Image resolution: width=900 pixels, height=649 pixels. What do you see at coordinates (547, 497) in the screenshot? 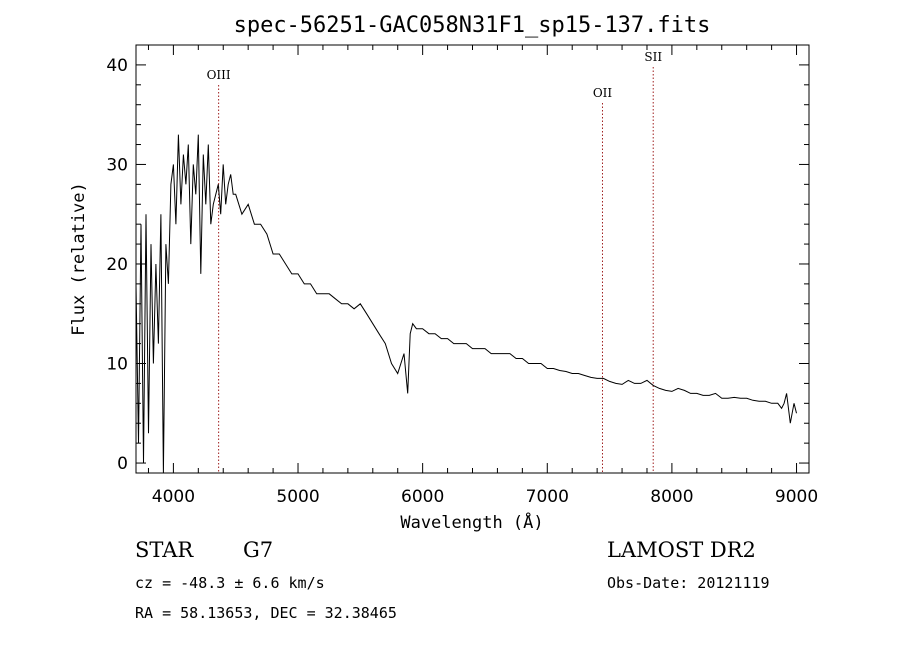
I see `x-tick-label: 7000` at bounding box center [547, 497].